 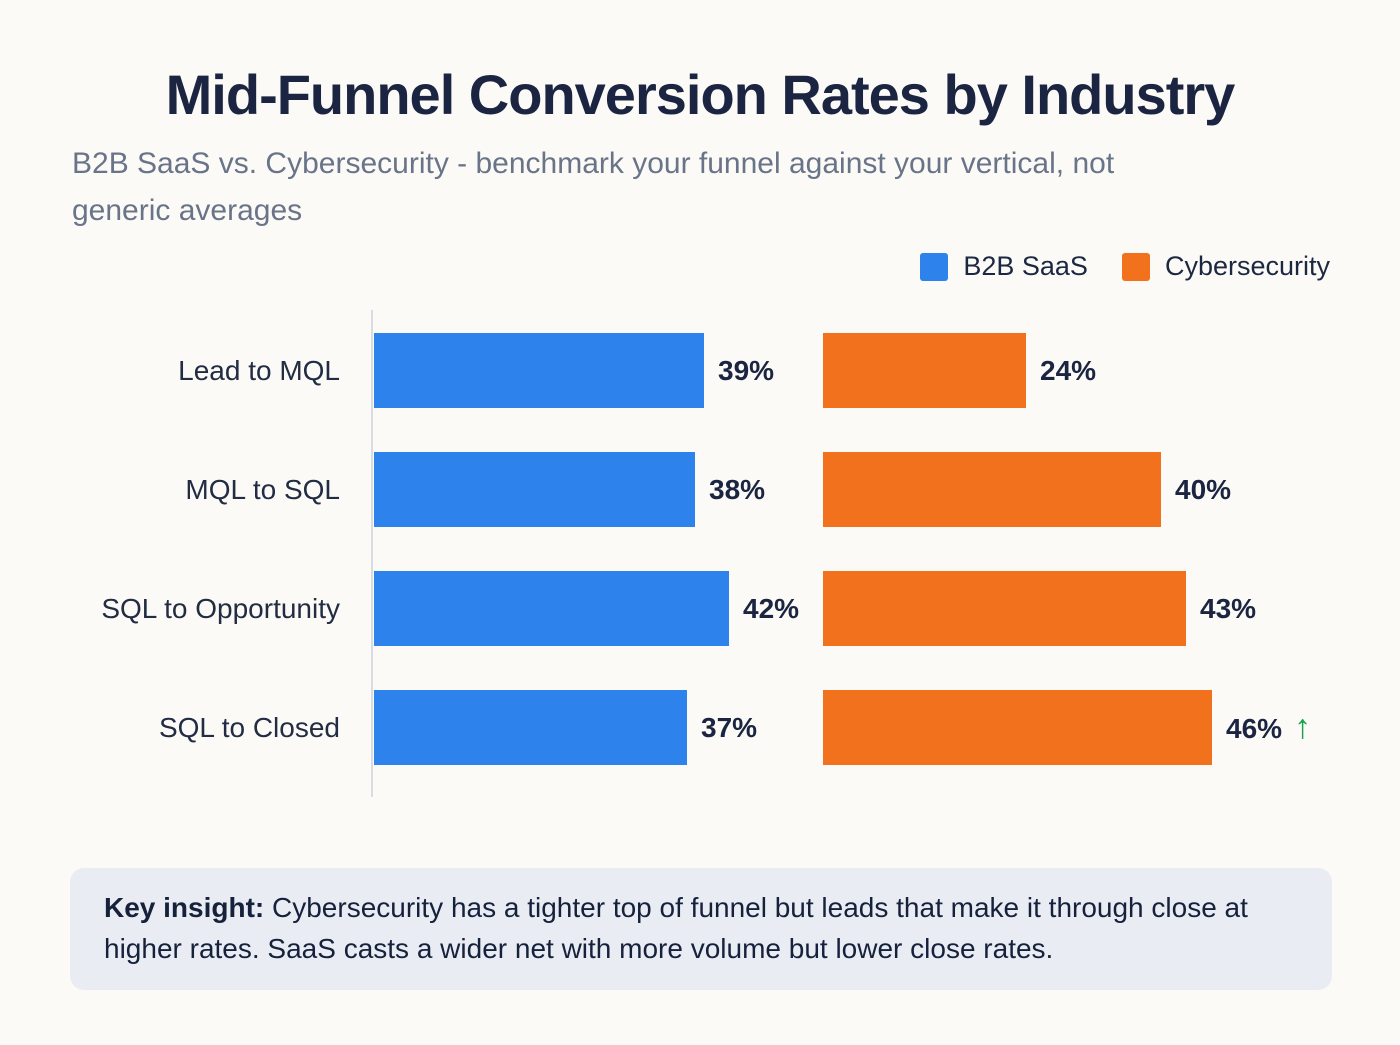 What do you see at coordinates (372, 553) in the screenshot?
I see `y-axis-line` at bounding box center [372, 553].